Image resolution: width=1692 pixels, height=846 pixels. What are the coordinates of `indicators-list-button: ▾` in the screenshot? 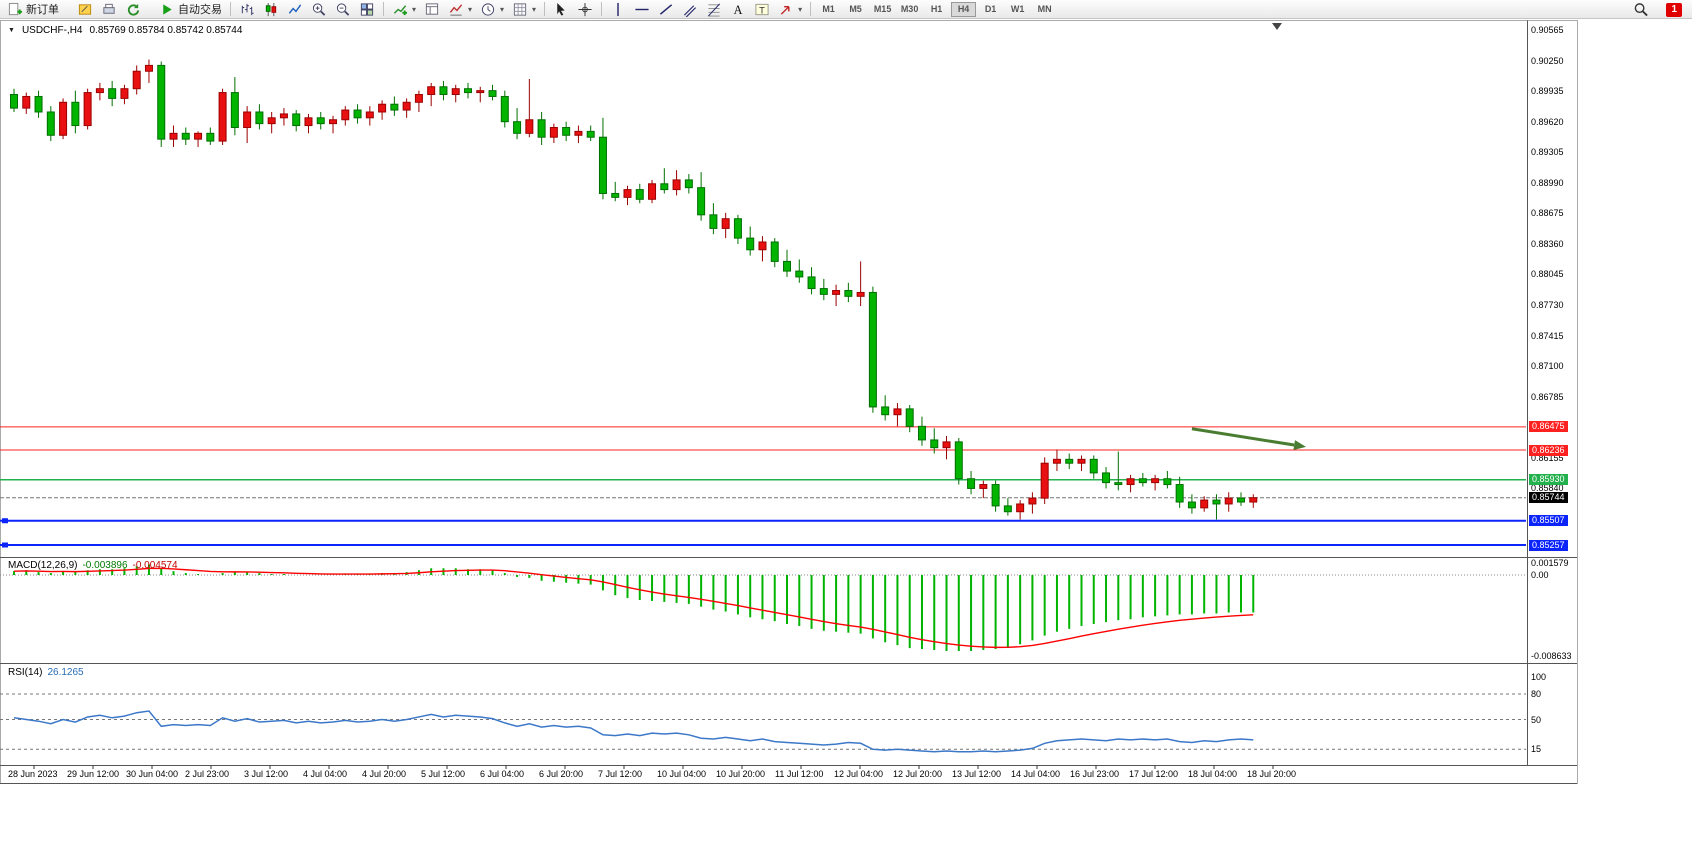 It's located at (460, 9).